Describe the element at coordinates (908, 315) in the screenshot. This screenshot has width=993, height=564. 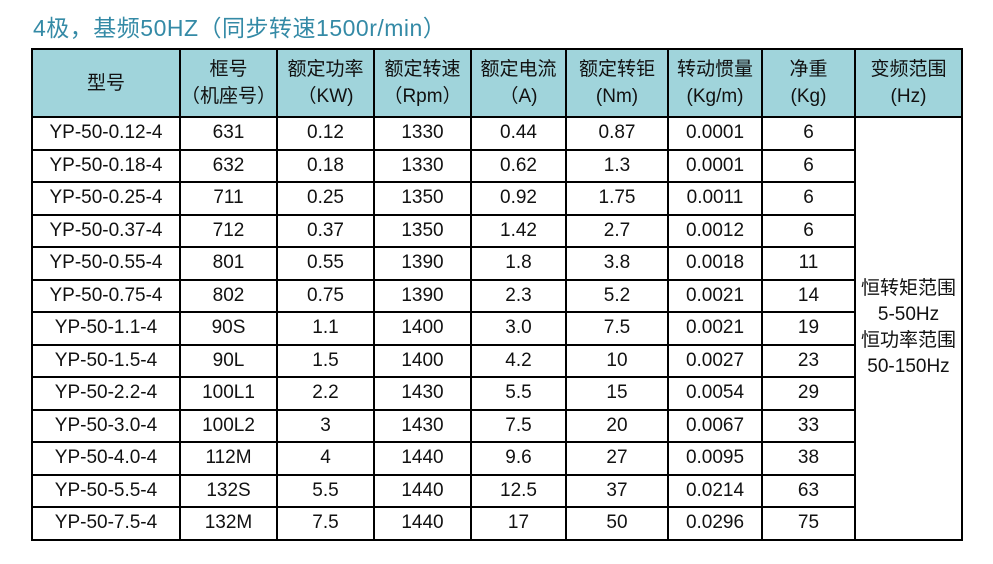
I see `freq-range-note-line: 5-50Hz` at that location.